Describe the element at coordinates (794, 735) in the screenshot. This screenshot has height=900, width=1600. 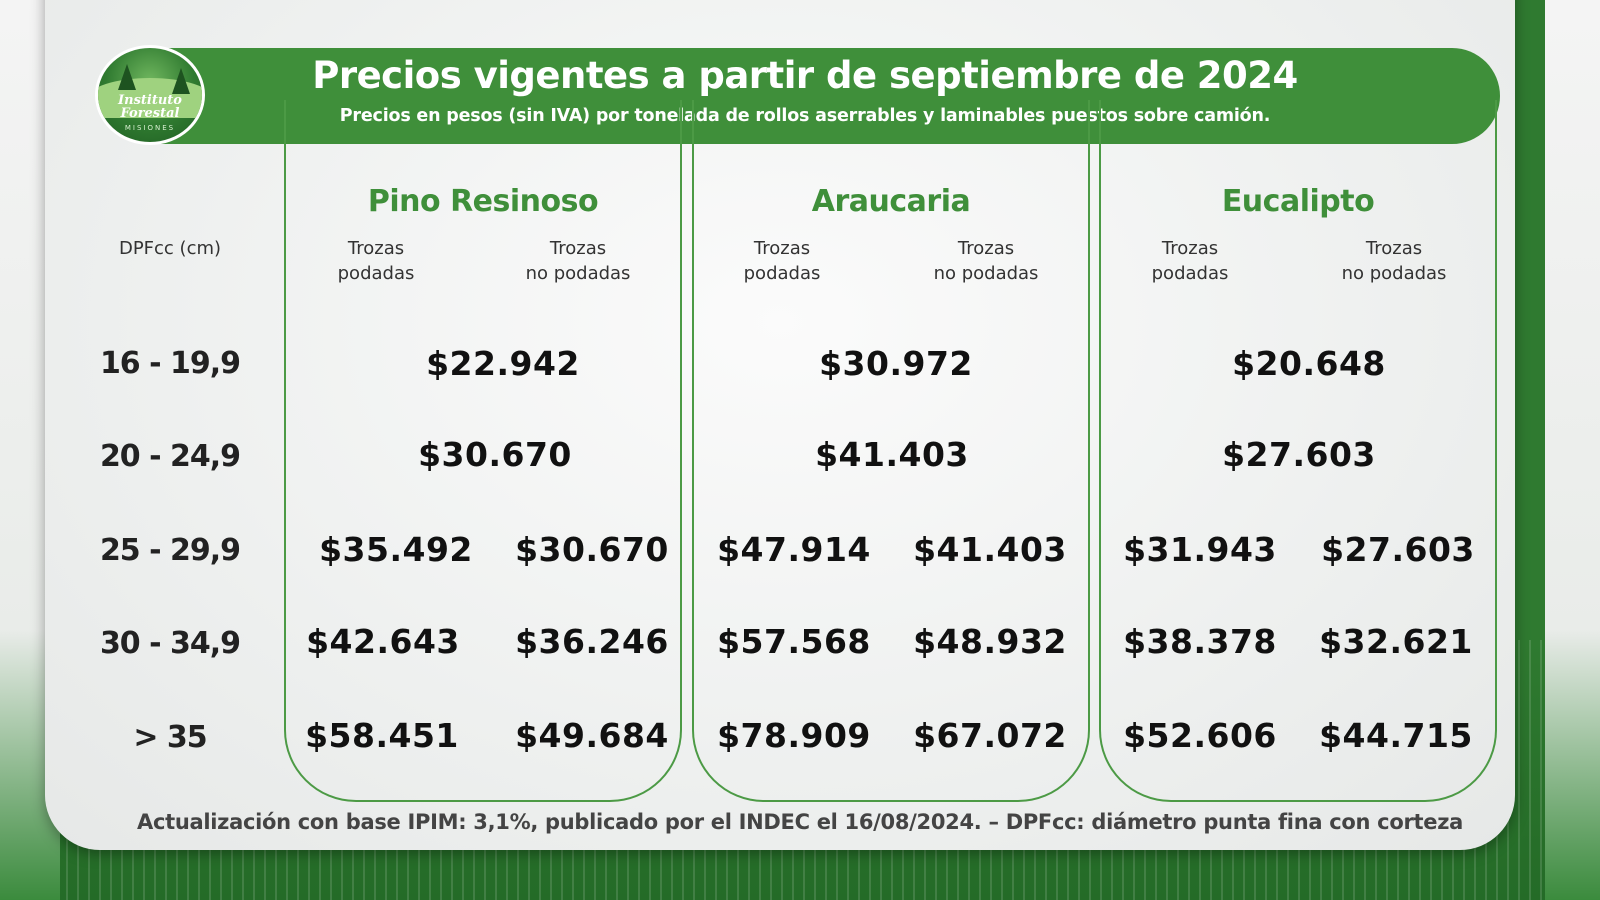
I see `price-cell: $78.909` at that location.